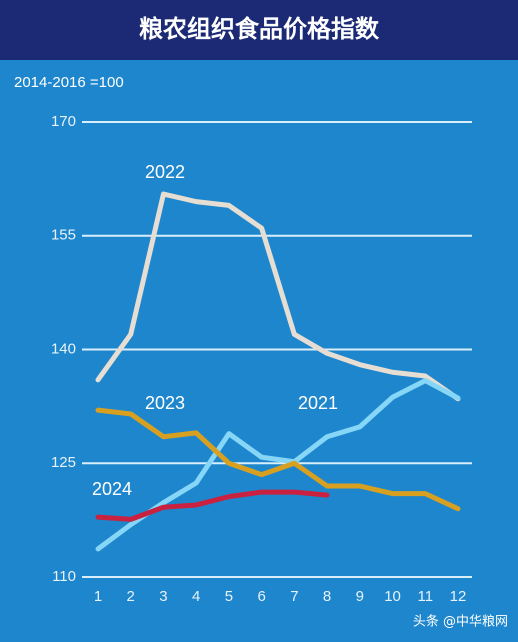 The width and height of the screenshot is (518, 642). Describe the element at coordinates (318, 403) in the screenshot. I see `series-label: 2021` at that location.